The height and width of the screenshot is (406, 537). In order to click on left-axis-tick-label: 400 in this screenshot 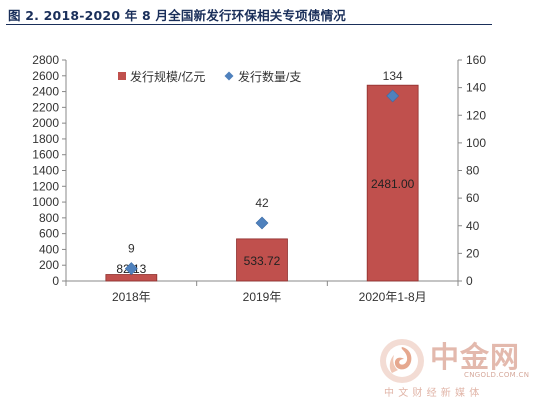, I will do `click(49, 249)`.